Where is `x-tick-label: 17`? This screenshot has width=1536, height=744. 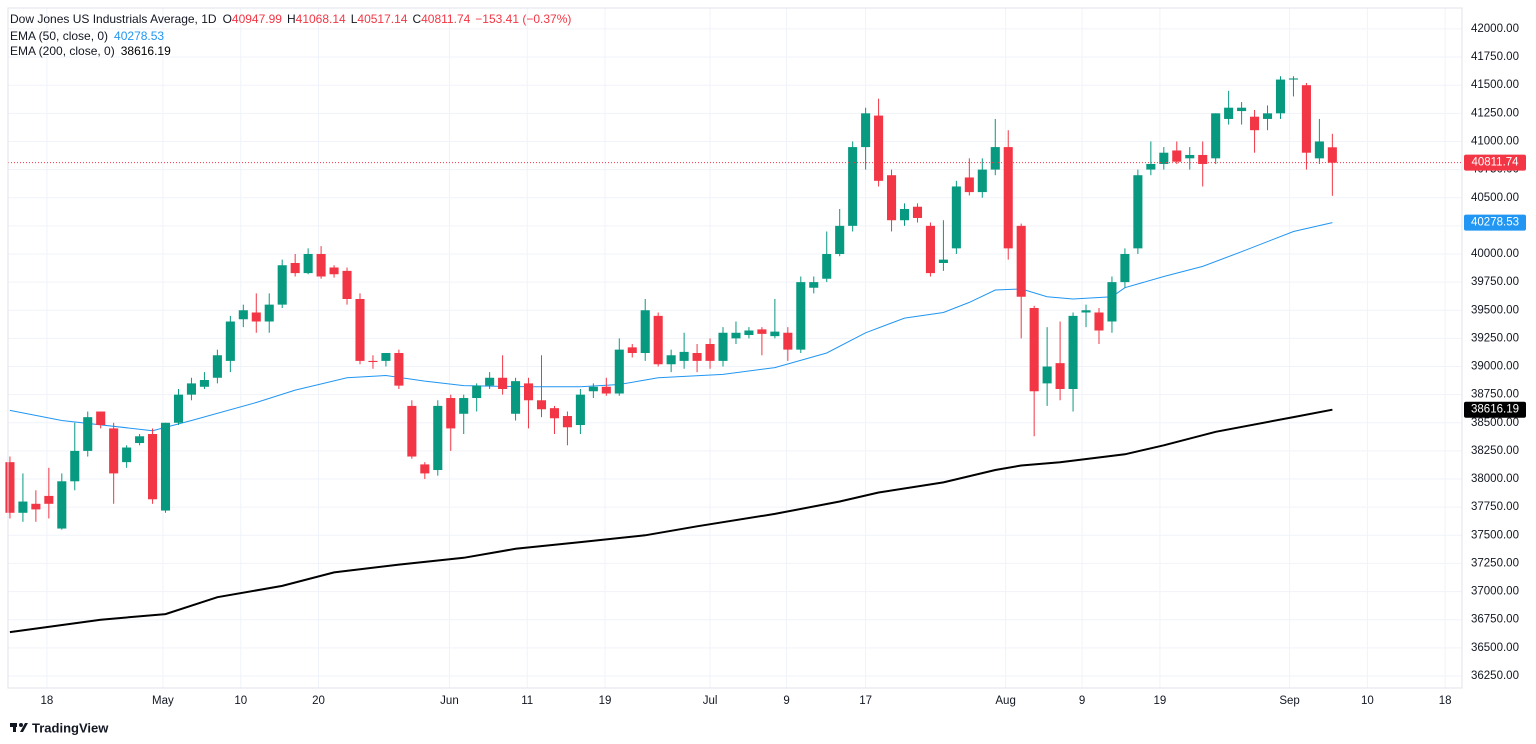 x-tick-label: 17 is located at coordinates (865, 701).